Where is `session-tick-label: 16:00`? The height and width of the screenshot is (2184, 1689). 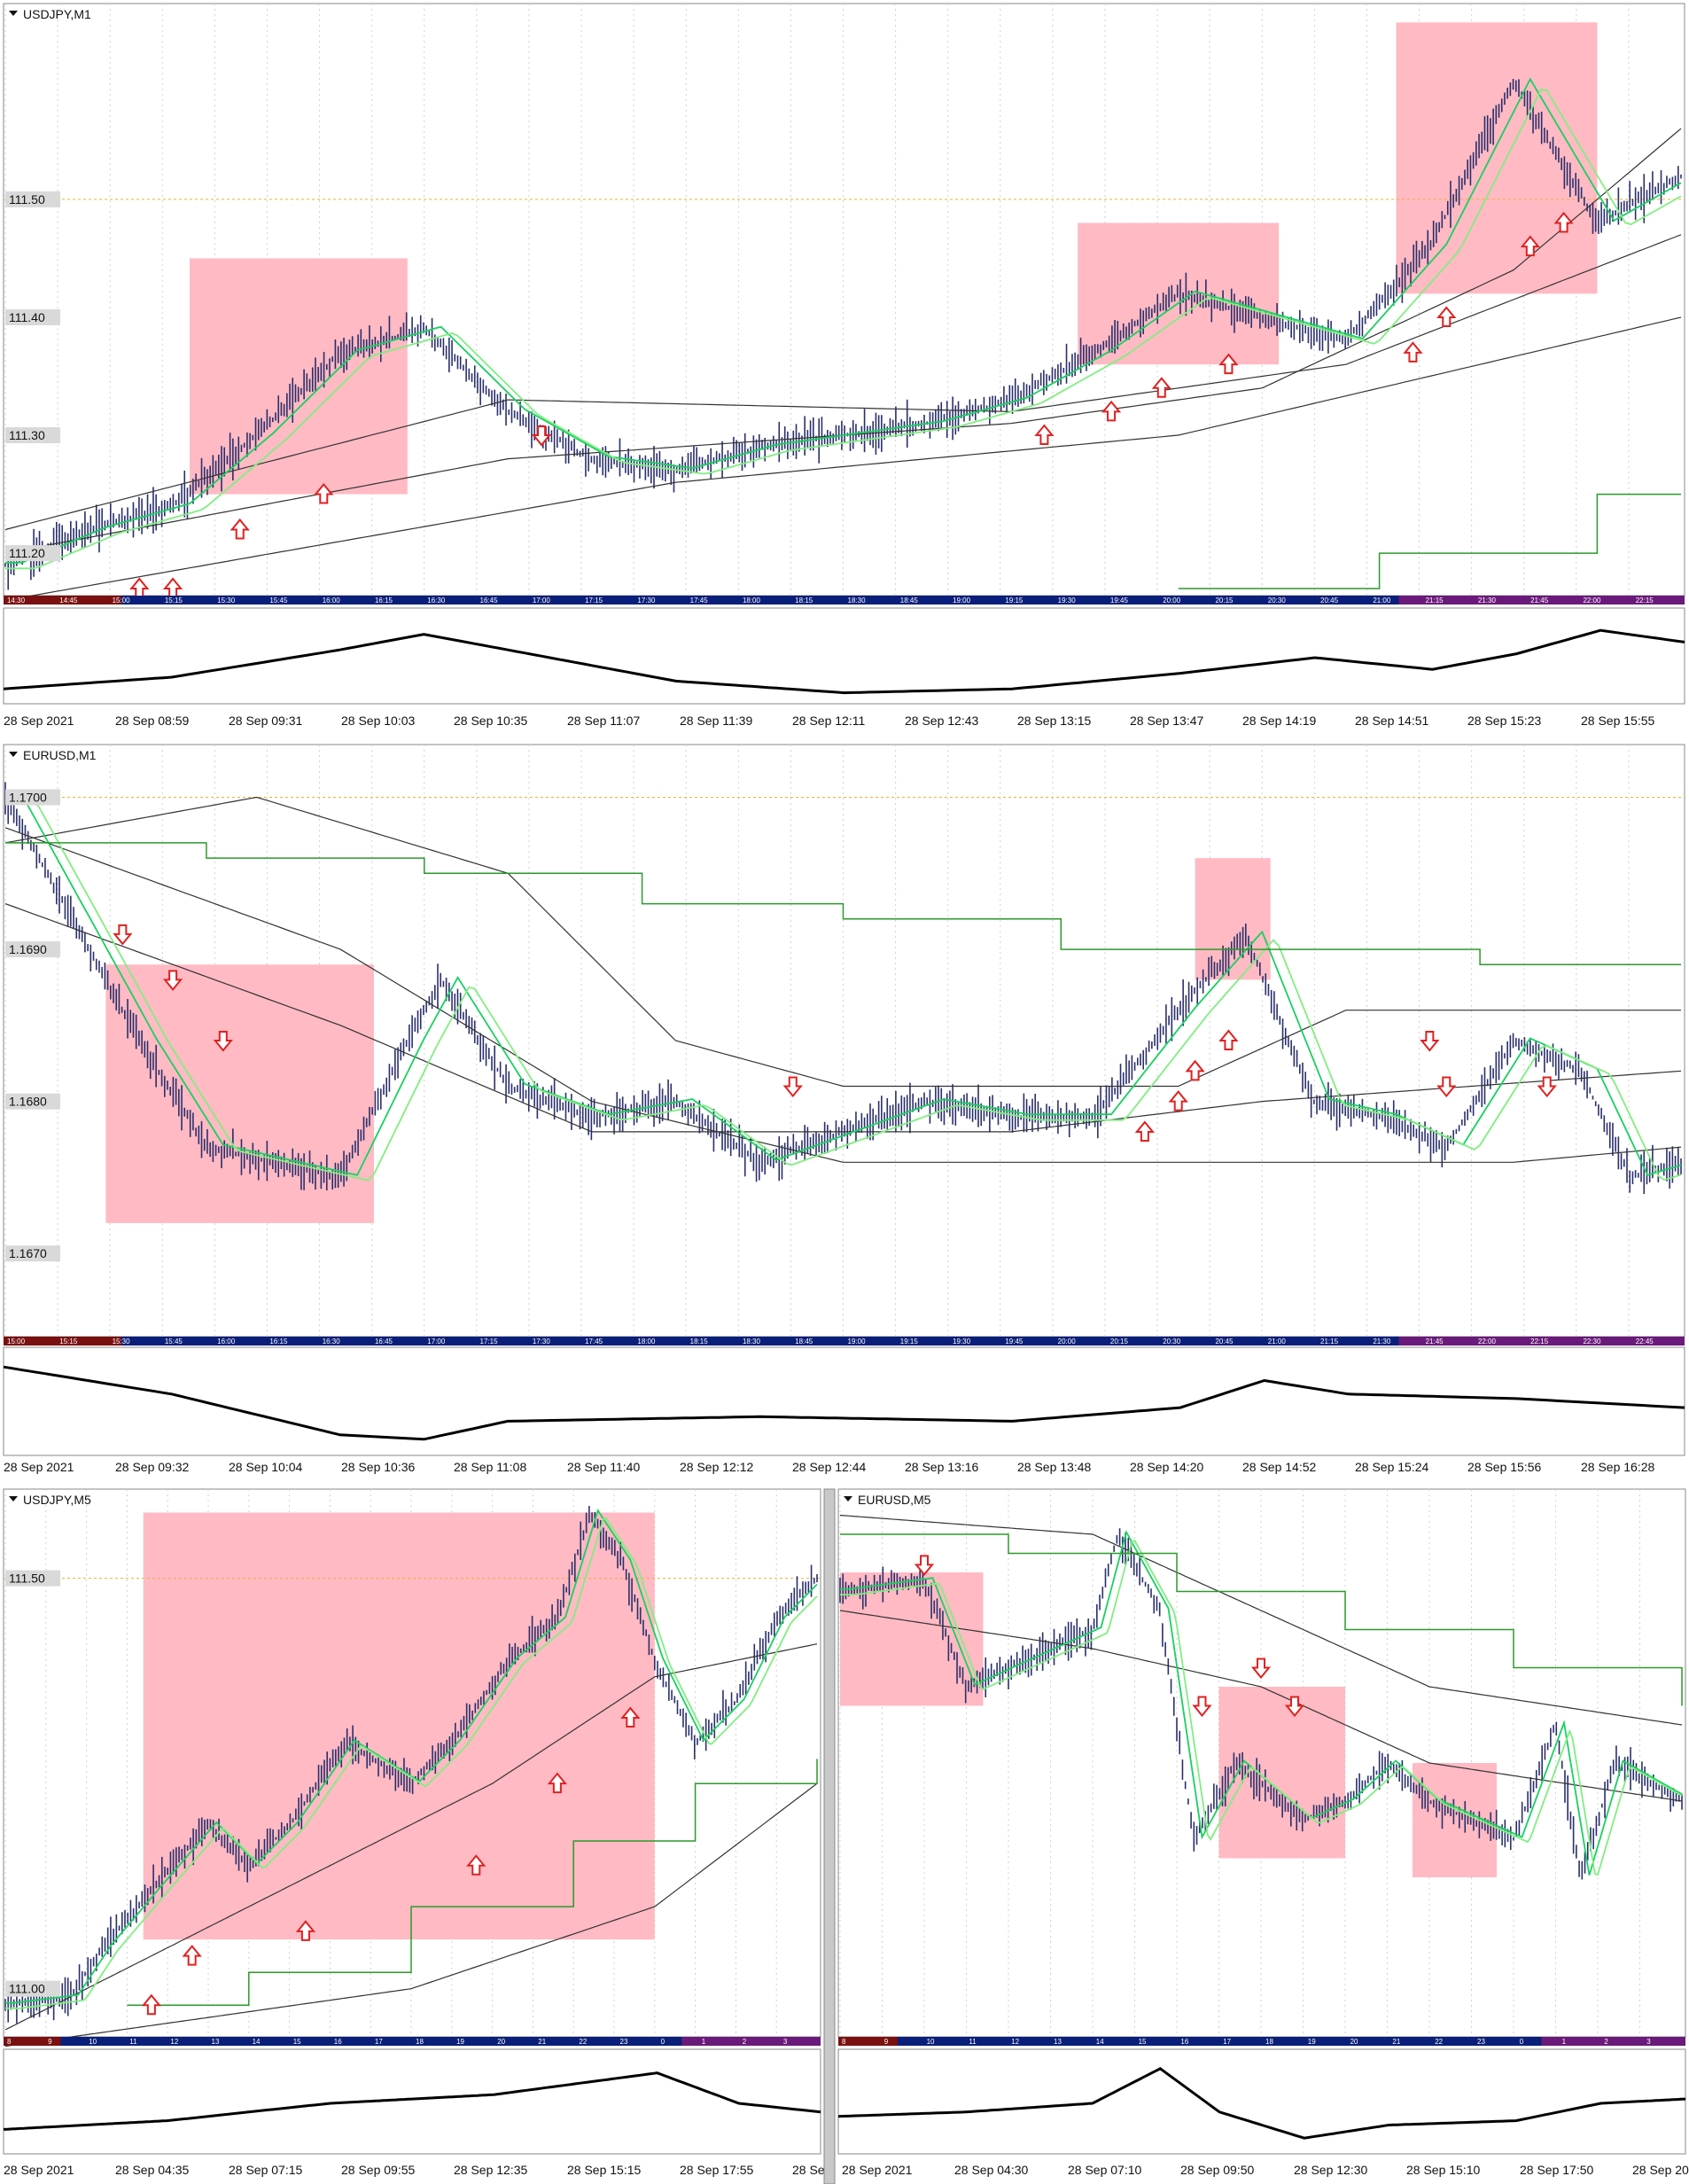 session-tick-label: 16:00 is located at coordinates (332, 600).